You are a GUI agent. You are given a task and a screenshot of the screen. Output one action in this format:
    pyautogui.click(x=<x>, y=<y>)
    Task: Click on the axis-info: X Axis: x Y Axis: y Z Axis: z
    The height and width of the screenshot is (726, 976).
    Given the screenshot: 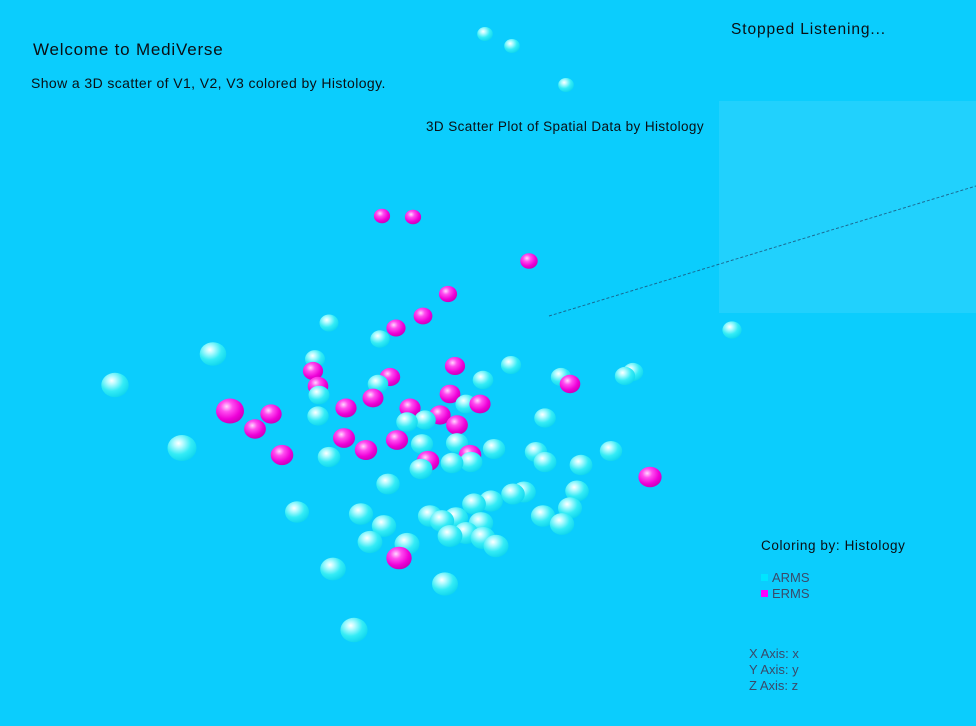 What is the action you would take?
    pyautogui.click(x=774, y=670)
    